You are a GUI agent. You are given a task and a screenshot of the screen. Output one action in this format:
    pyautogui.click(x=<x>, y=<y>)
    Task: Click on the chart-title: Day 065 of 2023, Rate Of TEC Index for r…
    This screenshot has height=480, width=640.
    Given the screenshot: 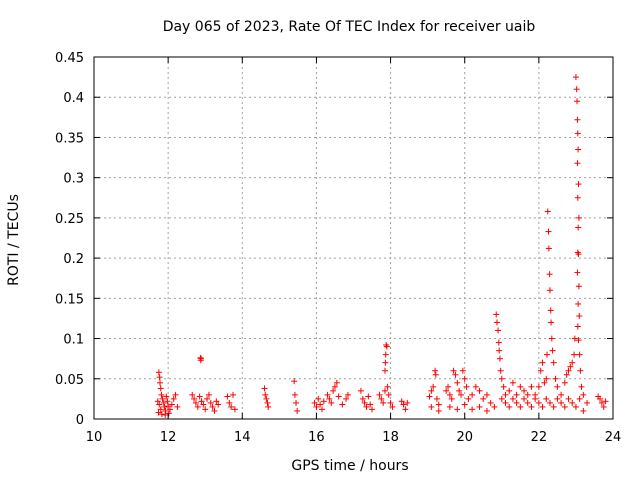 What is the action you would take?
    pyautogui.click(x=349, y=27)
    